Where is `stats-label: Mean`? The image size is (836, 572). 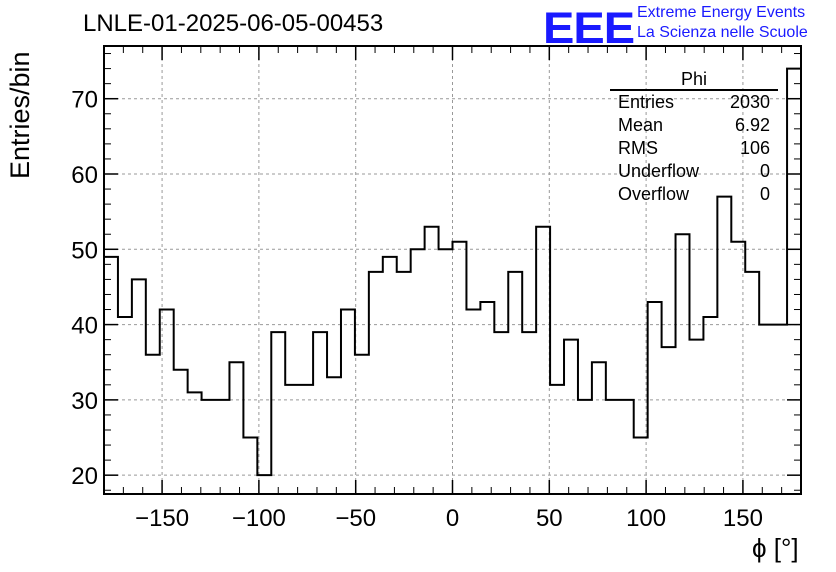 stats-label: Mean is located at coordinates (641, 125).